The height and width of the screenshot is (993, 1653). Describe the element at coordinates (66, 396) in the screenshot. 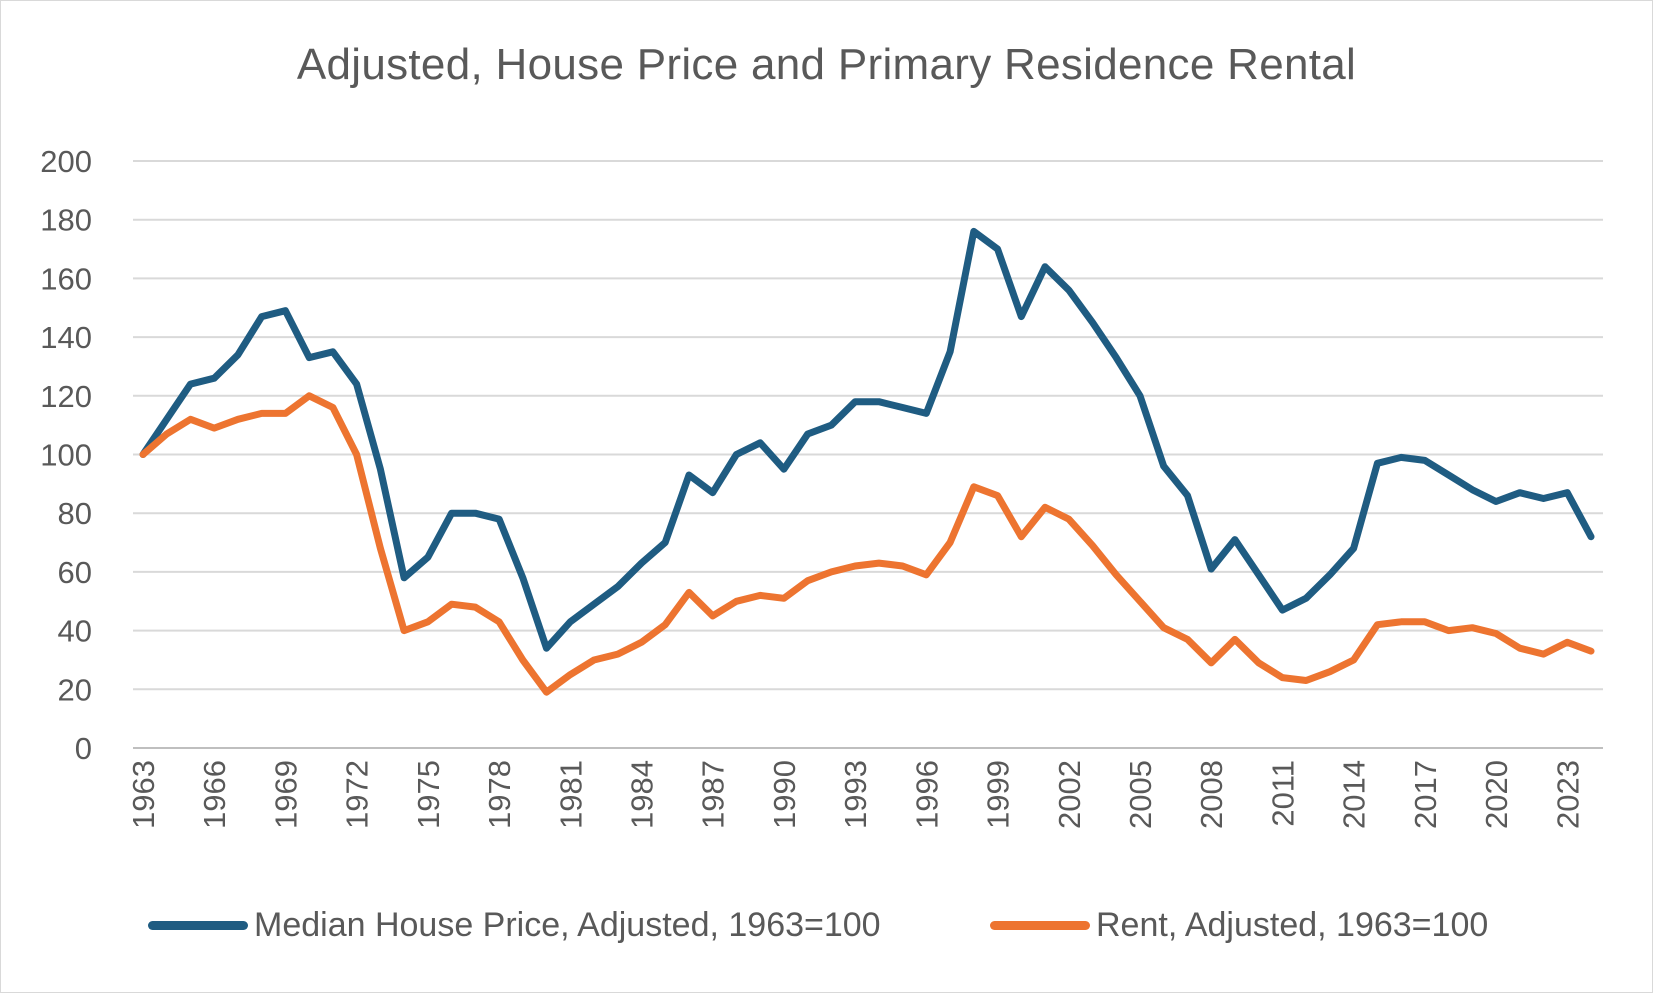

I see `y-tick-label-120: 120` at that location.